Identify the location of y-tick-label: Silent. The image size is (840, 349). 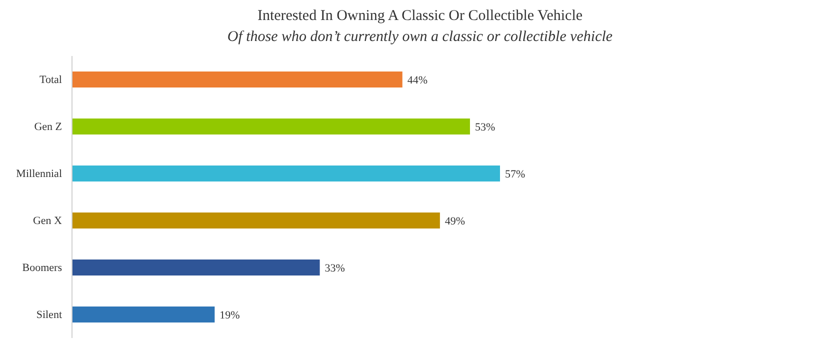
(49, 315).